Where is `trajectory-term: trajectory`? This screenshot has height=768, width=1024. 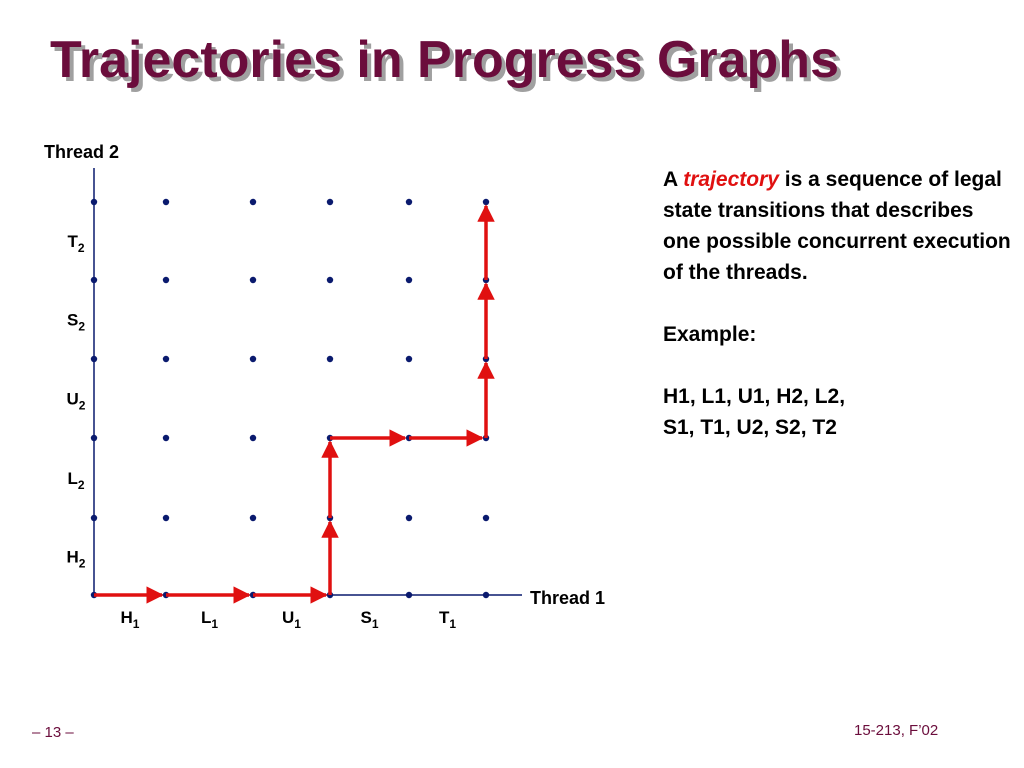 trajectory-term: trajectory is located at coordinates (731, 179).